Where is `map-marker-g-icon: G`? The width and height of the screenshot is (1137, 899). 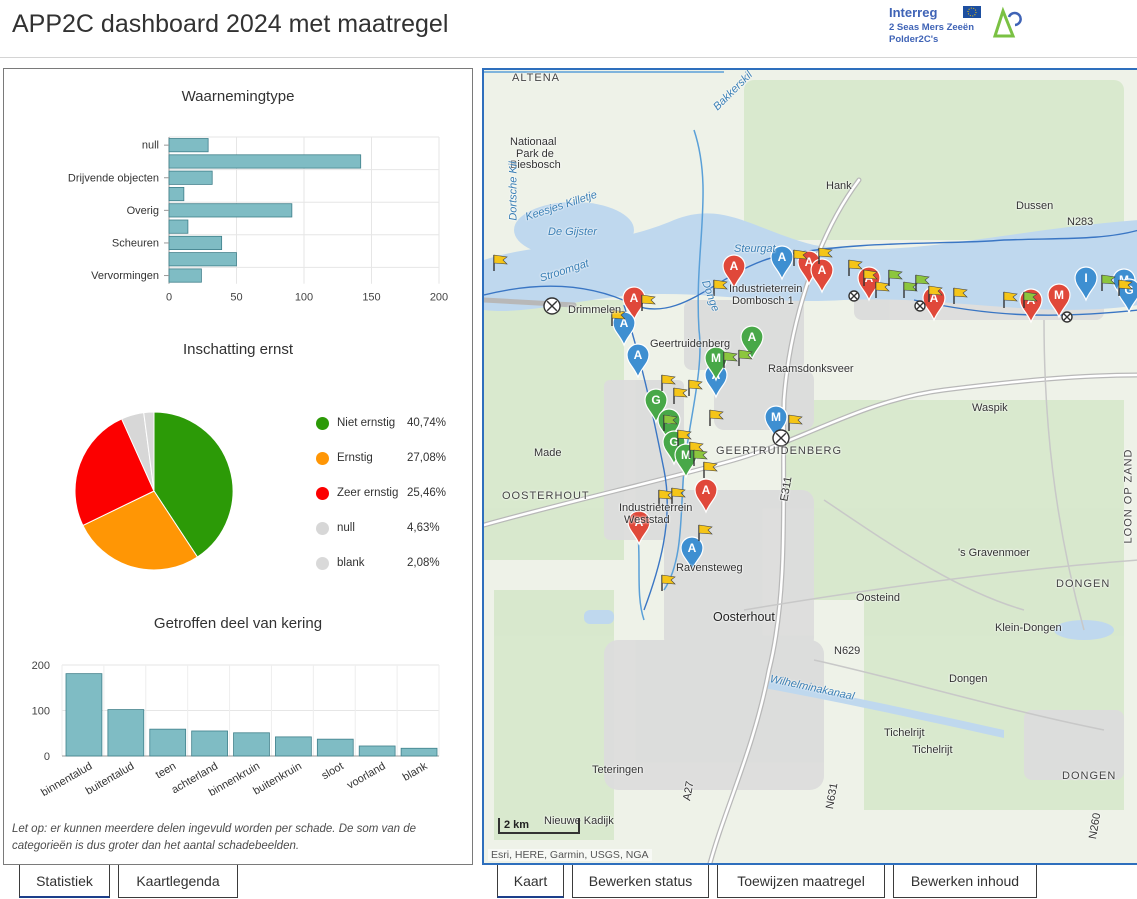 map-marker-g-icon: G is located at coordinates (656, 406).